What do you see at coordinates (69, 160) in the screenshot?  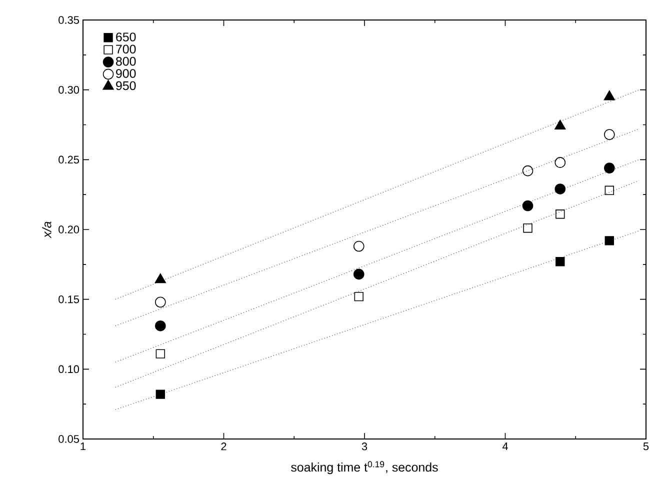 I see `y-tick-label: 0.25` at bounding box center [69, 160].